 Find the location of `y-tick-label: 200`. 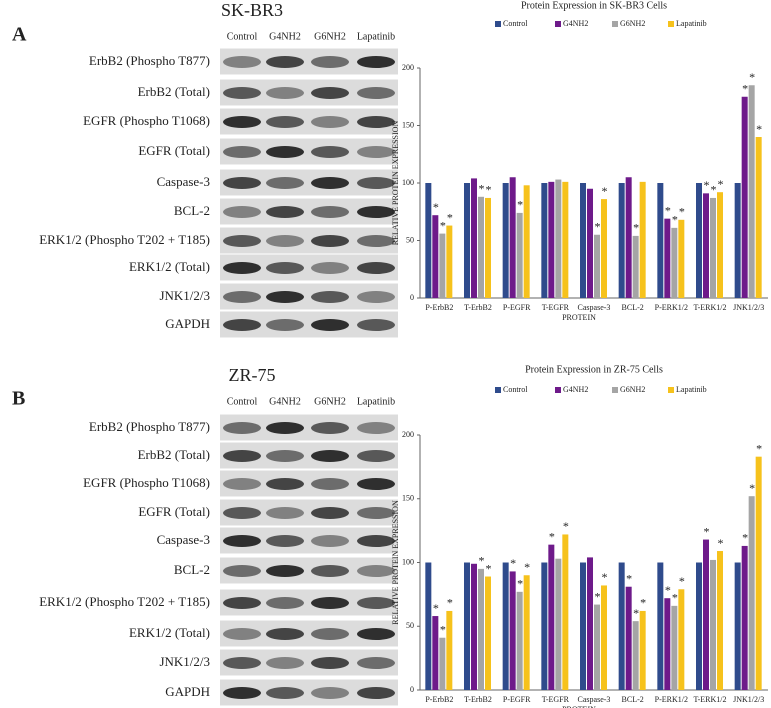

y-tick-label: 200 is located at coordinates (408, 434).